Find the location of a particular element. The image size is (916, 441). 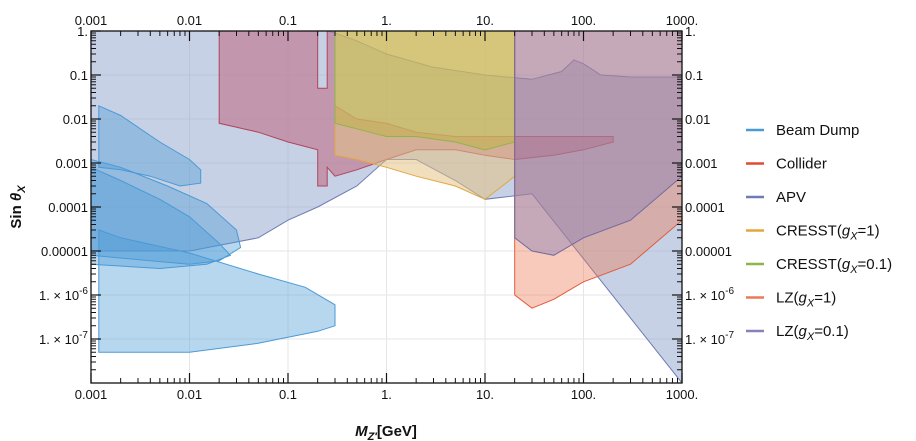

y-tick-label: 0.001 is located at coordinates (71, 163).